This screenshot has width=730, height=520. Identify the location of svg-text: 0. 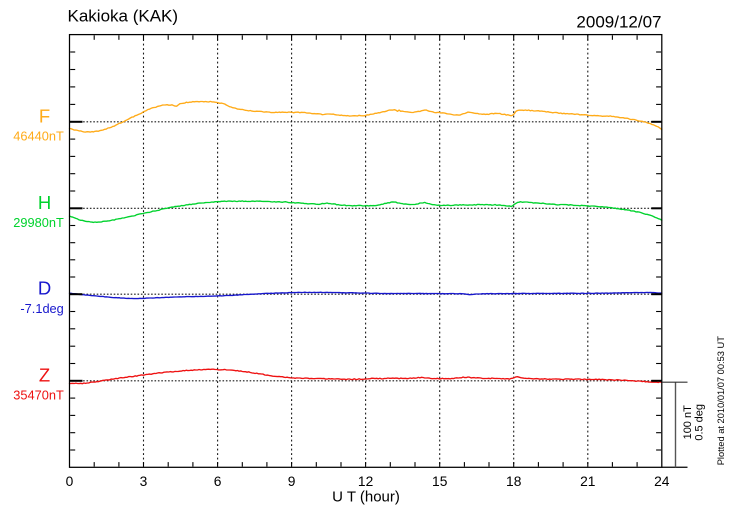
(70, 481).